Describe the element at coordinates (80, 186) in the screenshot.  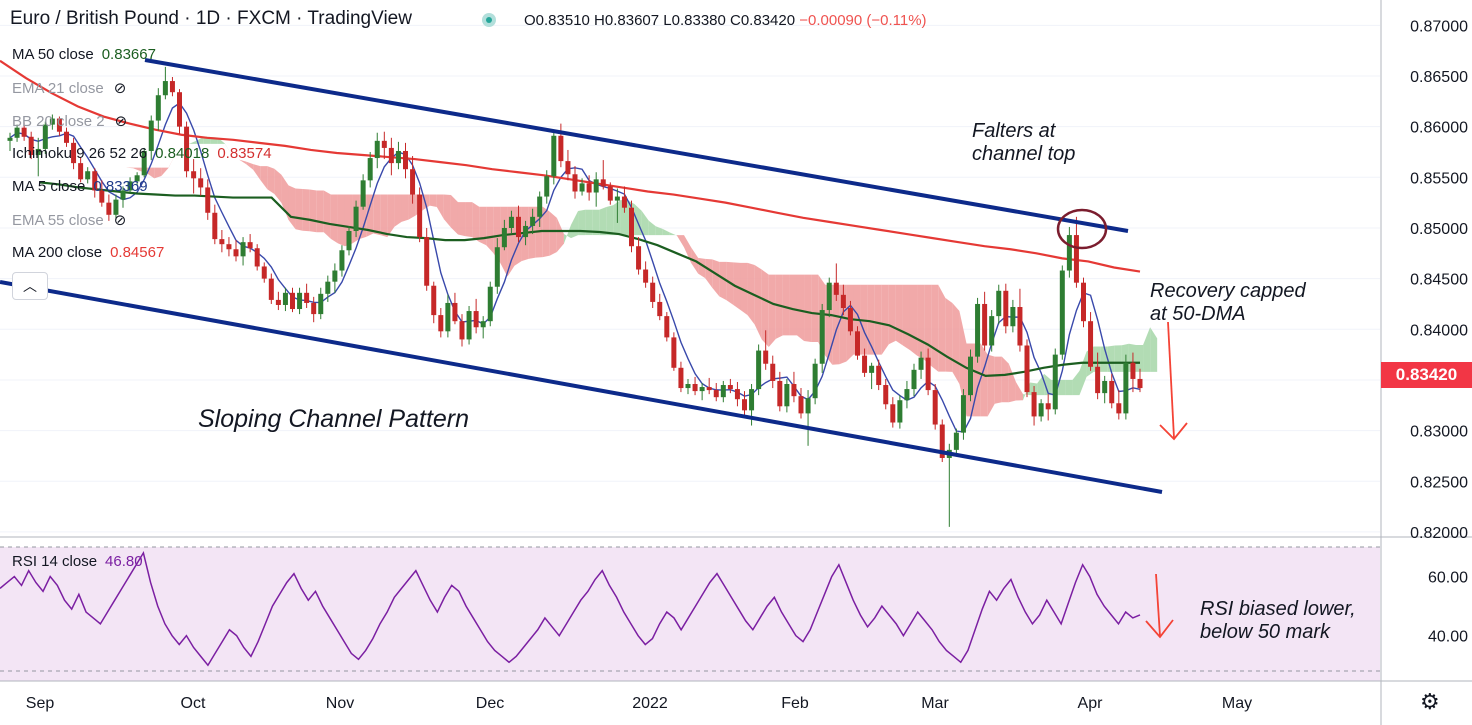
I see `legend-ma5: MA 5 close 0.83369` at that location.